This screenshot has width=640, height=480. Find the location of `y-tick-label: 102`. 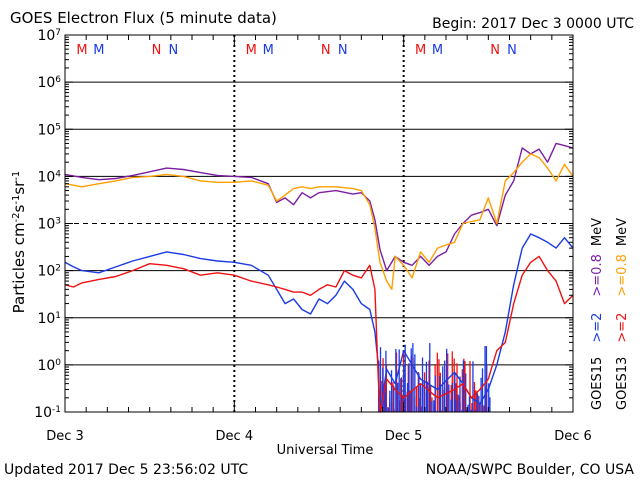

y-tick-label: 102 is located at coordinates (49, 272).